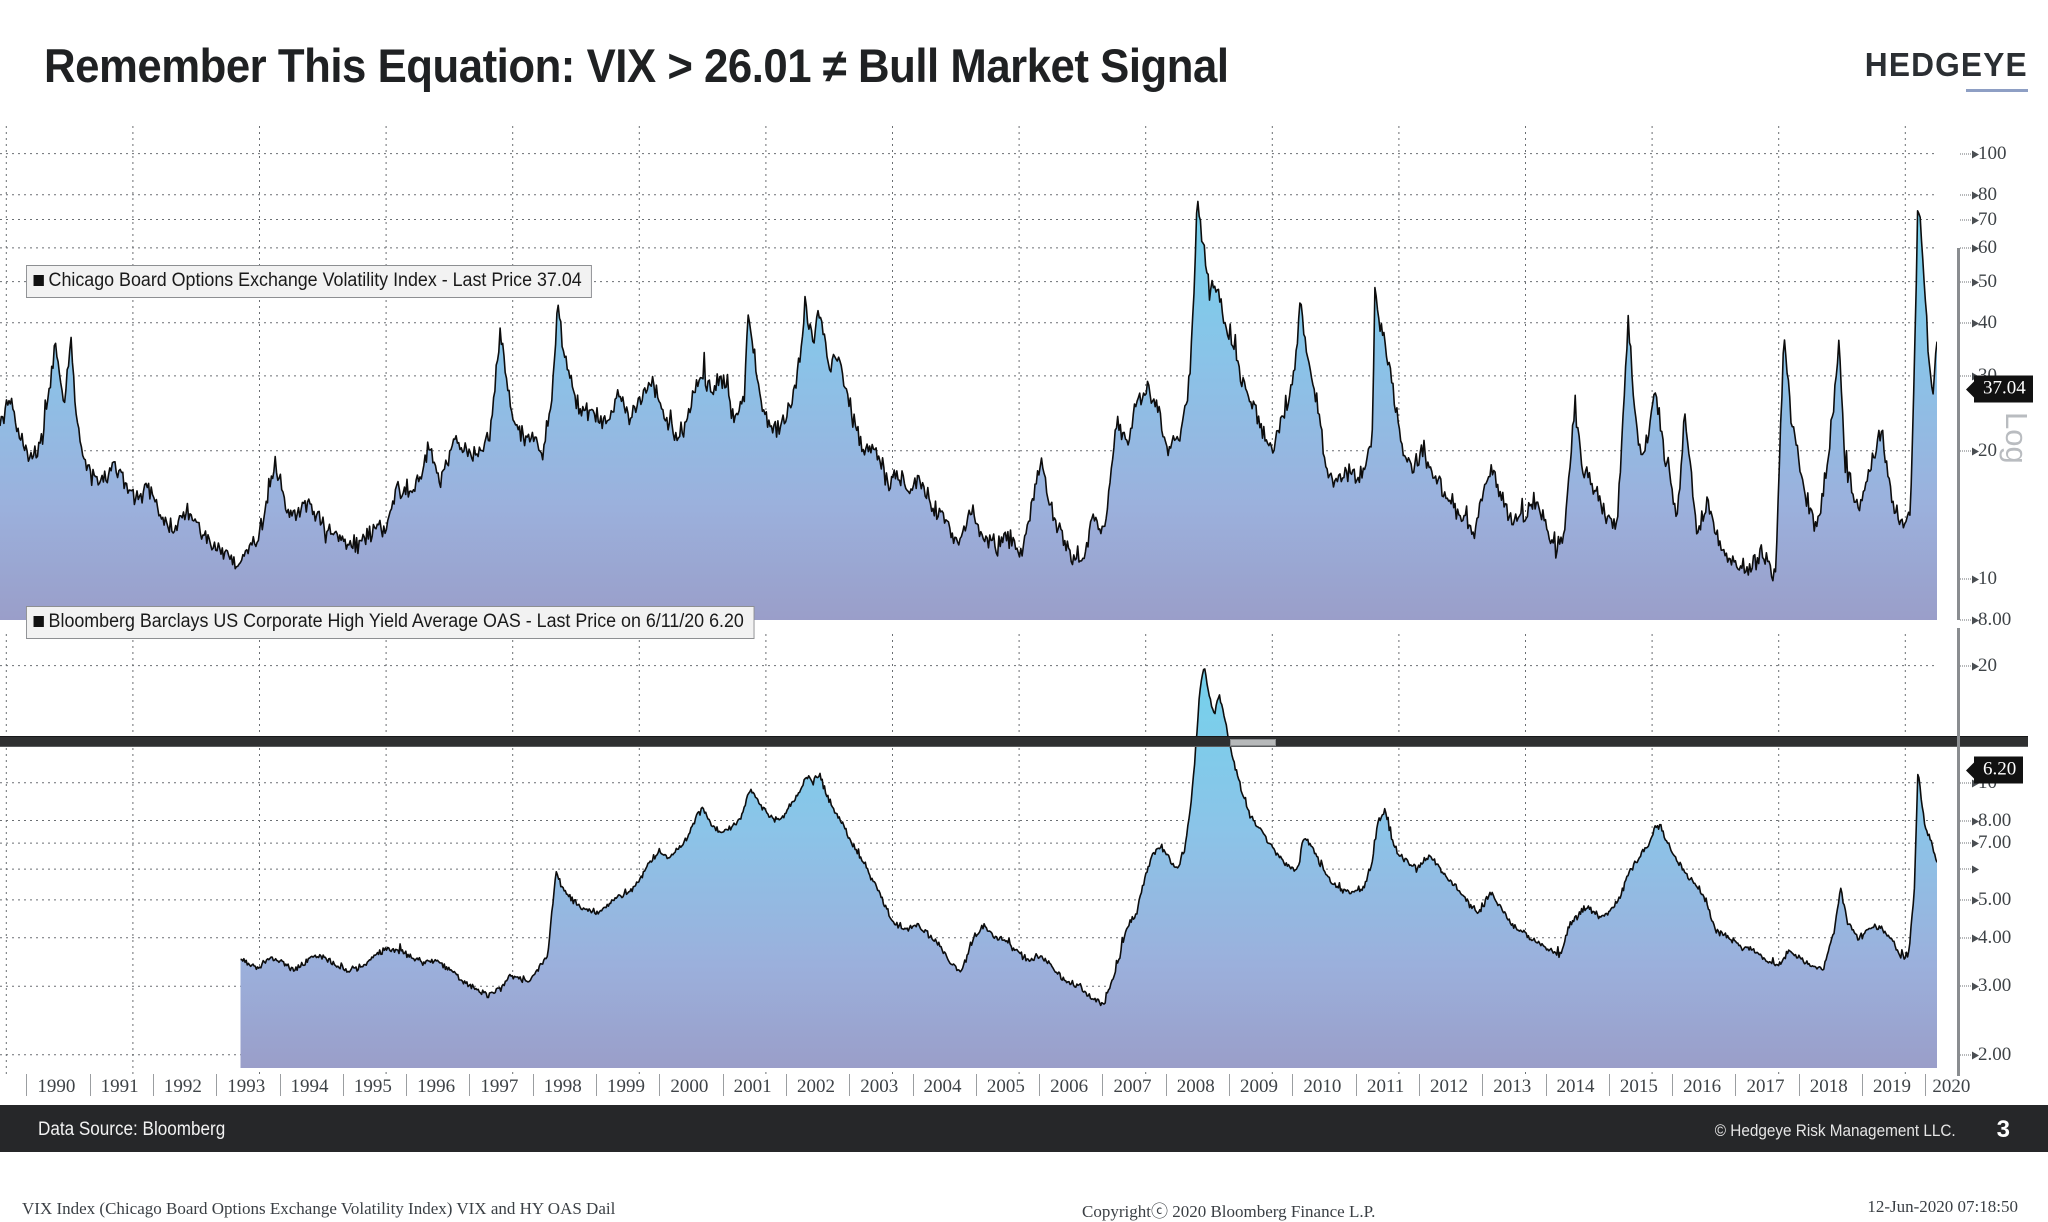 The width and height of the screenshot is (2048, 1222). Describe the element at coordinates (626, 1086) in the screenshot. I see `x-axis-tick-label: 1999` at that location.